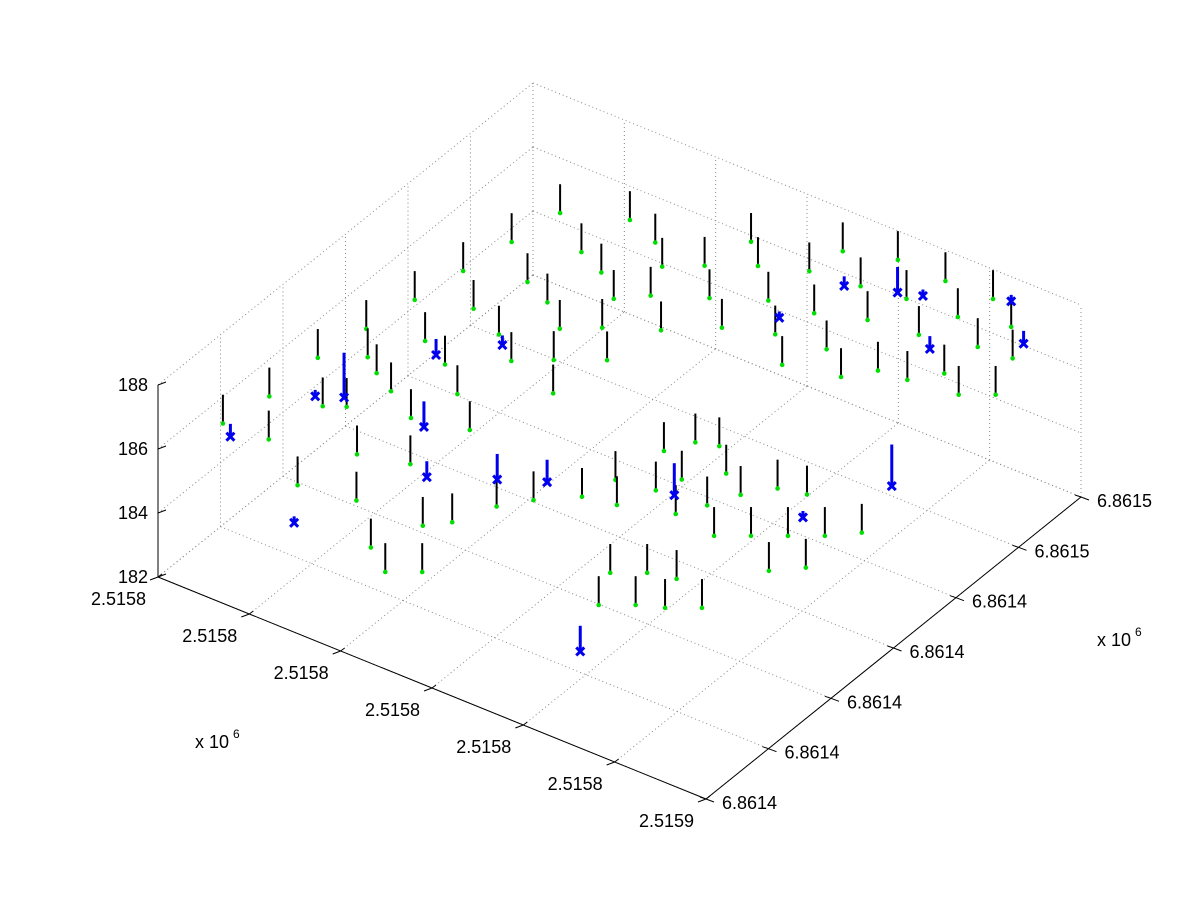  Describe the element at coordinates (133, 577) in the screenshot. I see `z-tick-label: 182` at that location.